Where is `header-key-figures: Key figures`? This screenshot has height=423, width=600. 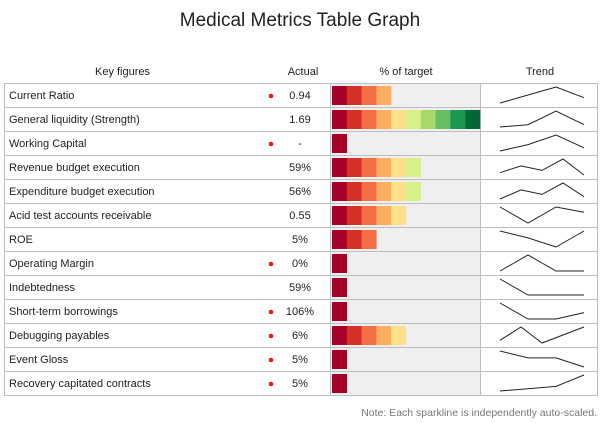 header-key-figures: Key figures is located at coordinates (122, 72).